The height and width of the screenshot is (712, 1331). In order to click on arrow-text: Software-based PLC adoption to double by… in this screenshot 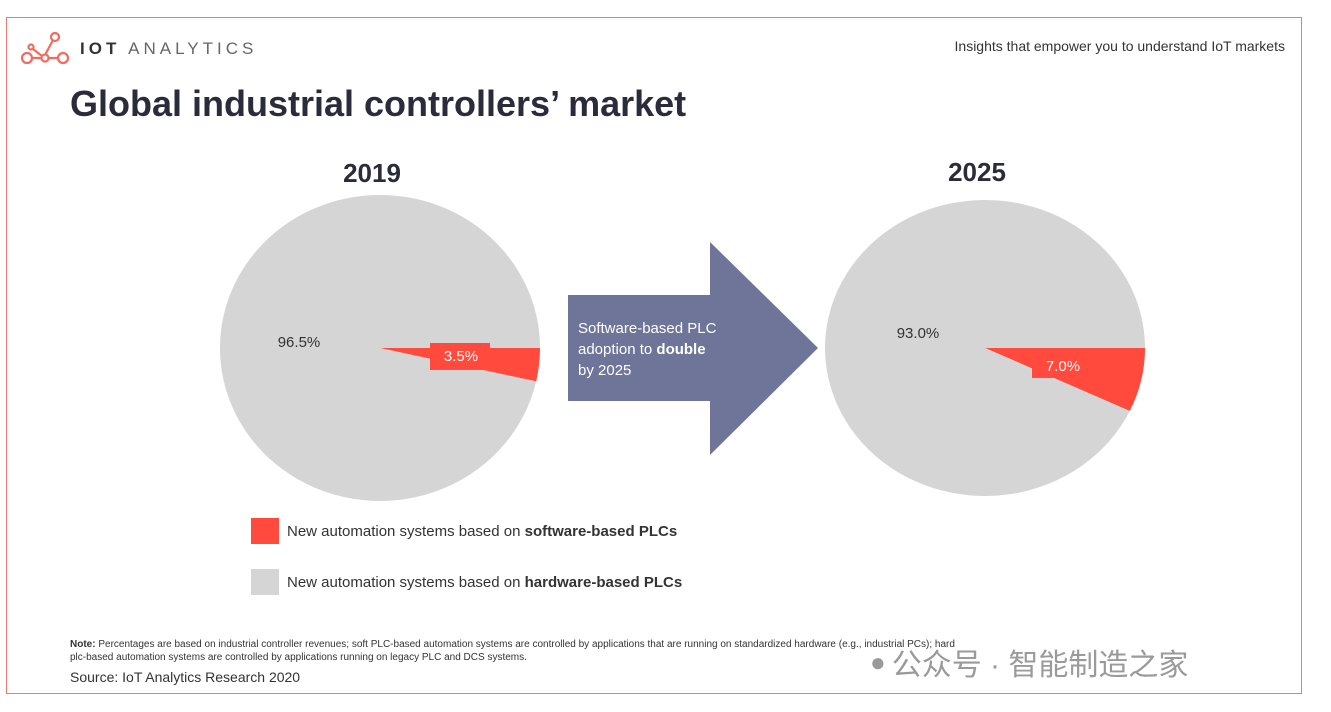, I will do `click(647, 349)`.